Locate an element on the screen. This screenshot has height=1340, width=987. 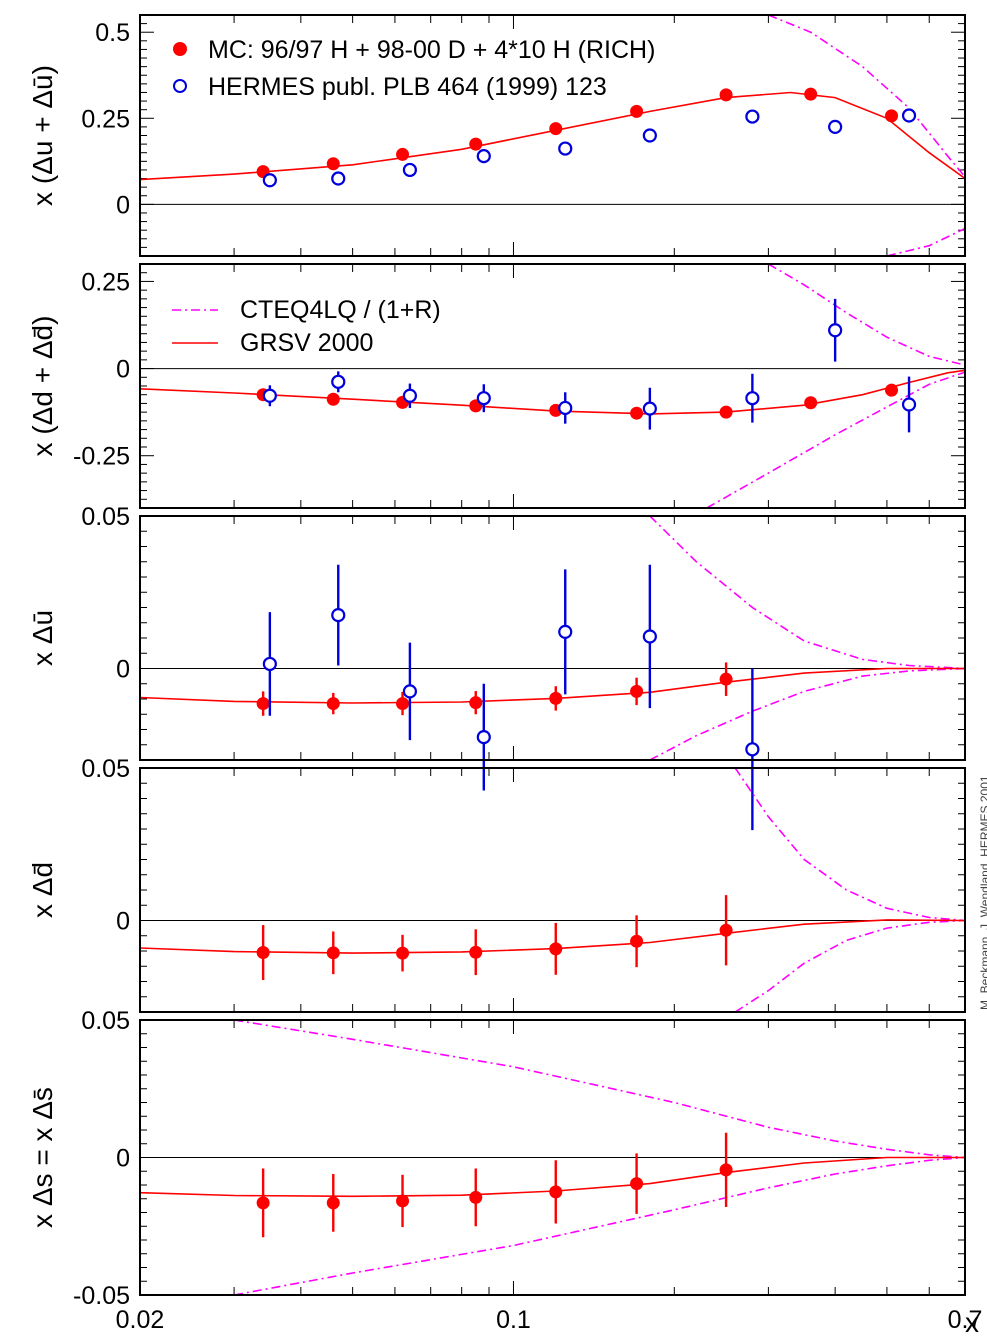
y-tick-label: -0.25 is located at coordinates (101, 457).